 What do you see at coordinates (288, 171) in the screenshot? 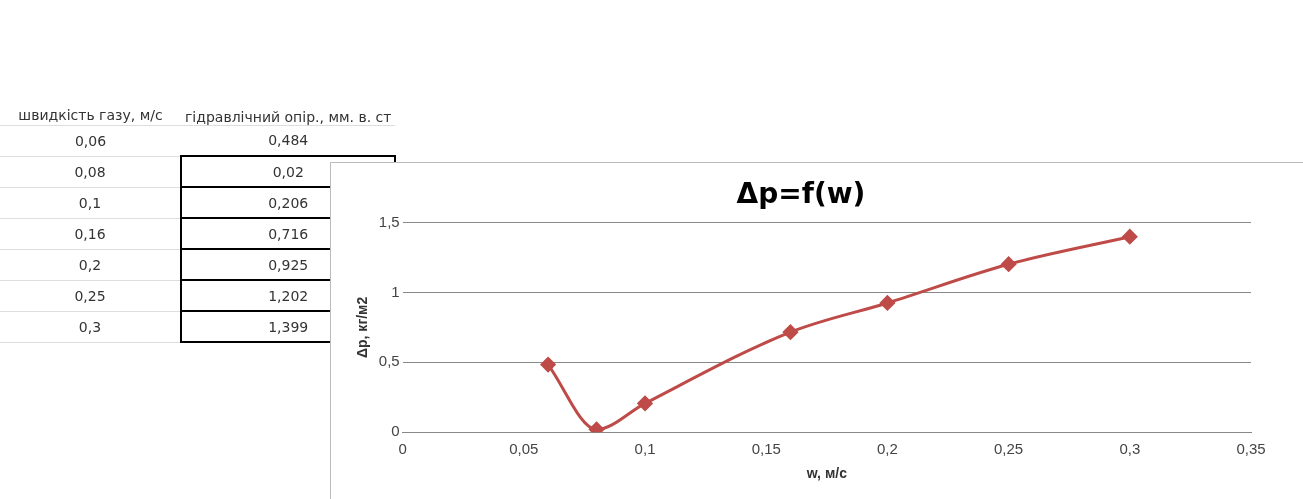
I see `text: 0,02` at bounding box center [288, 171].